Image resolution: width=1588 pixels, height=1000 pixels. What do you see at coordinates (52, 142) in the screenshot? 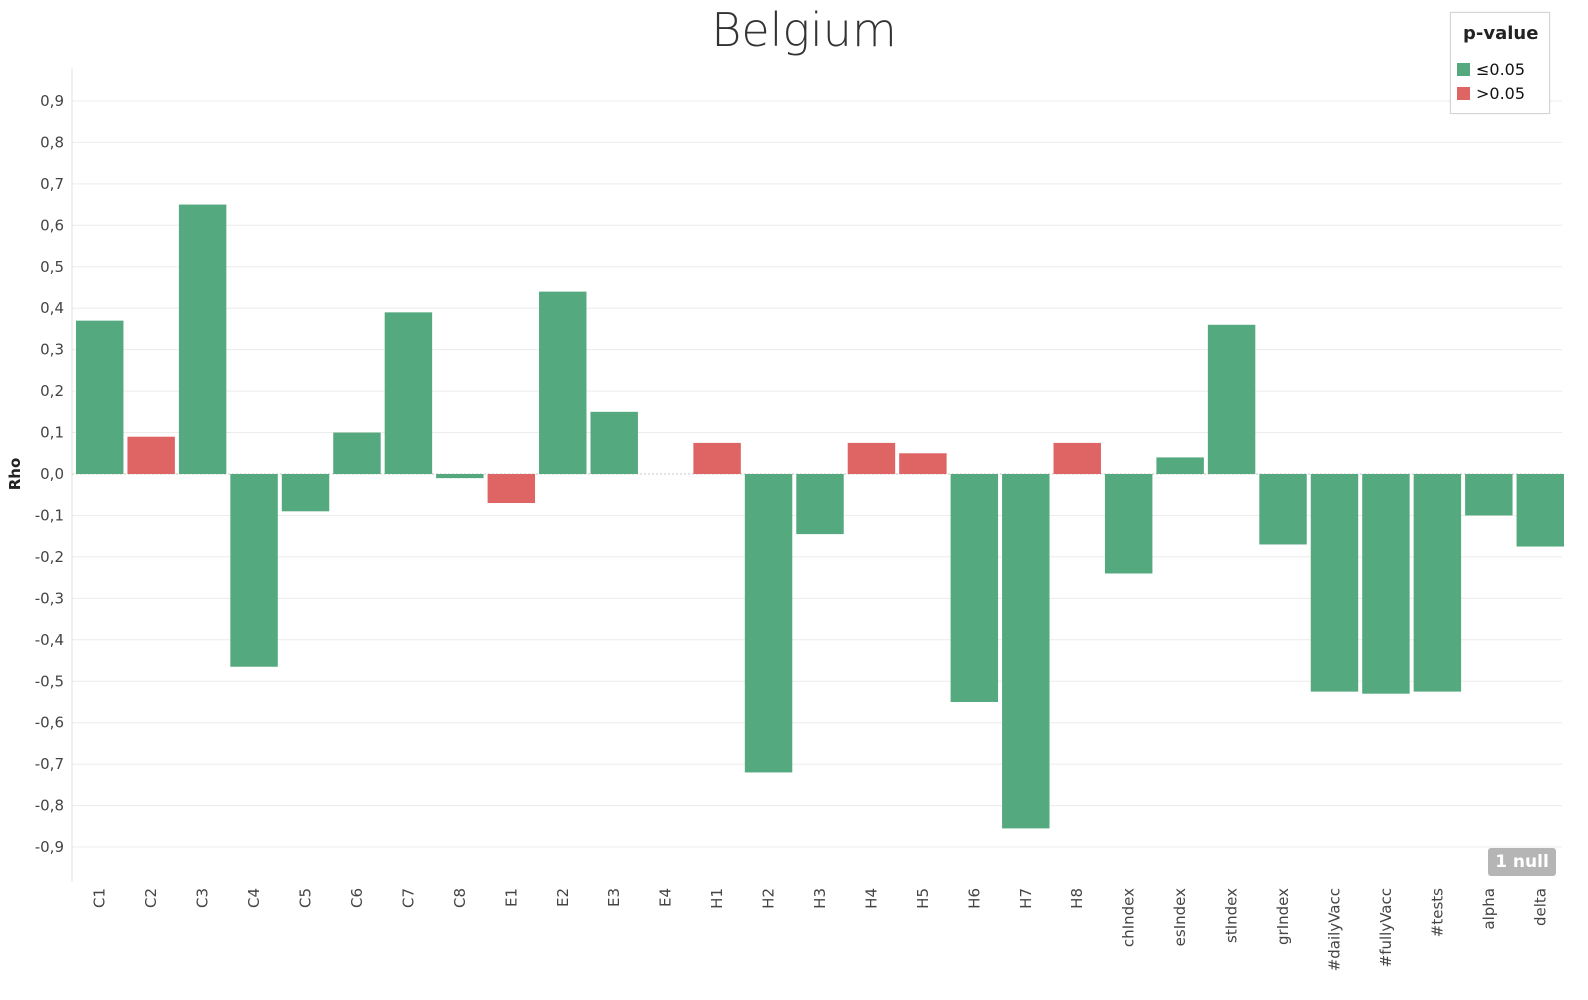
I see `y-tick-label: 0,8` at bounding box center [52, 142].